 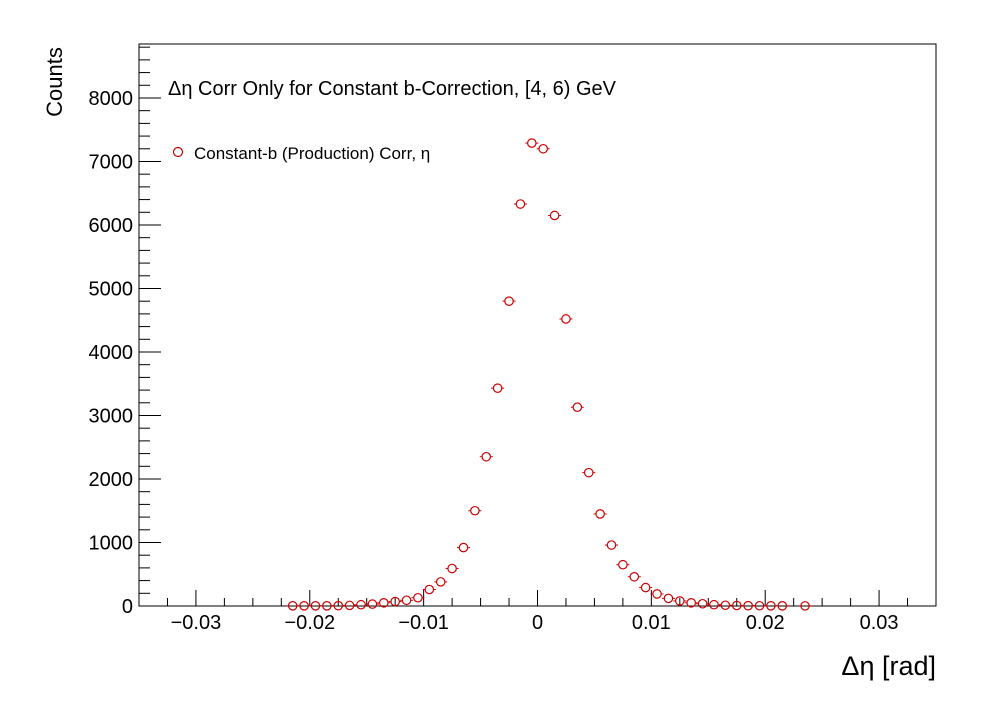 I want to click on y-tick-label: 3000, so click(x=111, y=416).